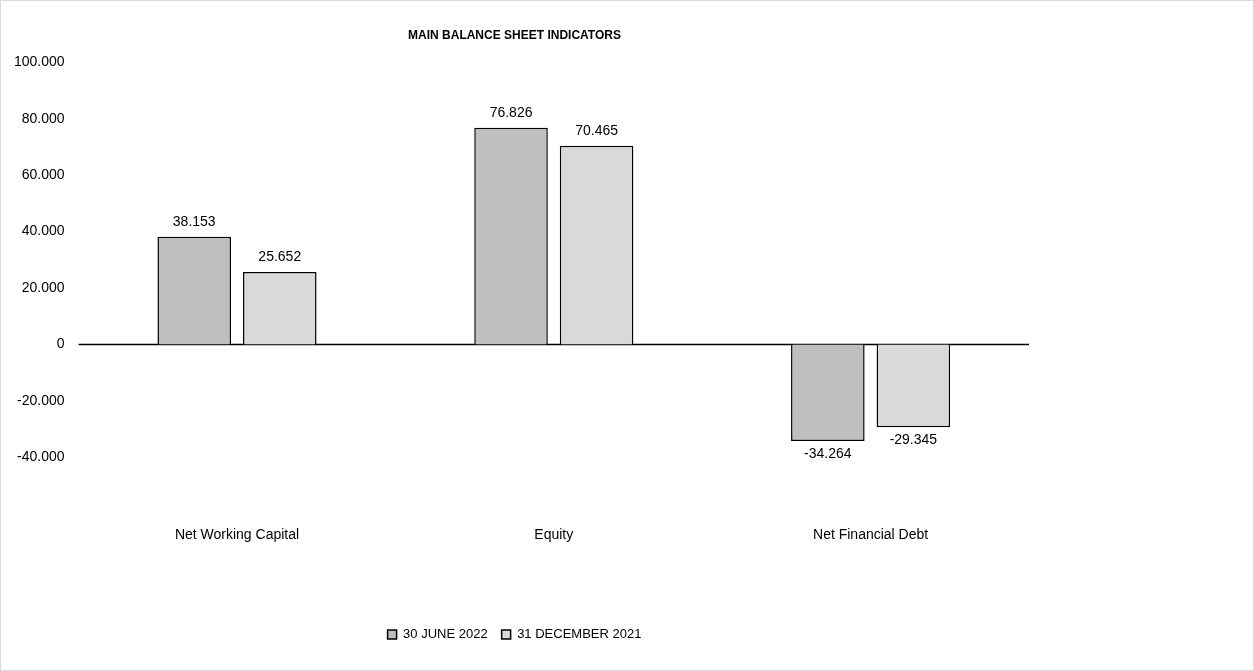 The height and width of the screenshot is (671, 1254). I want to click on data-label: 38.153, so click(194, 220).